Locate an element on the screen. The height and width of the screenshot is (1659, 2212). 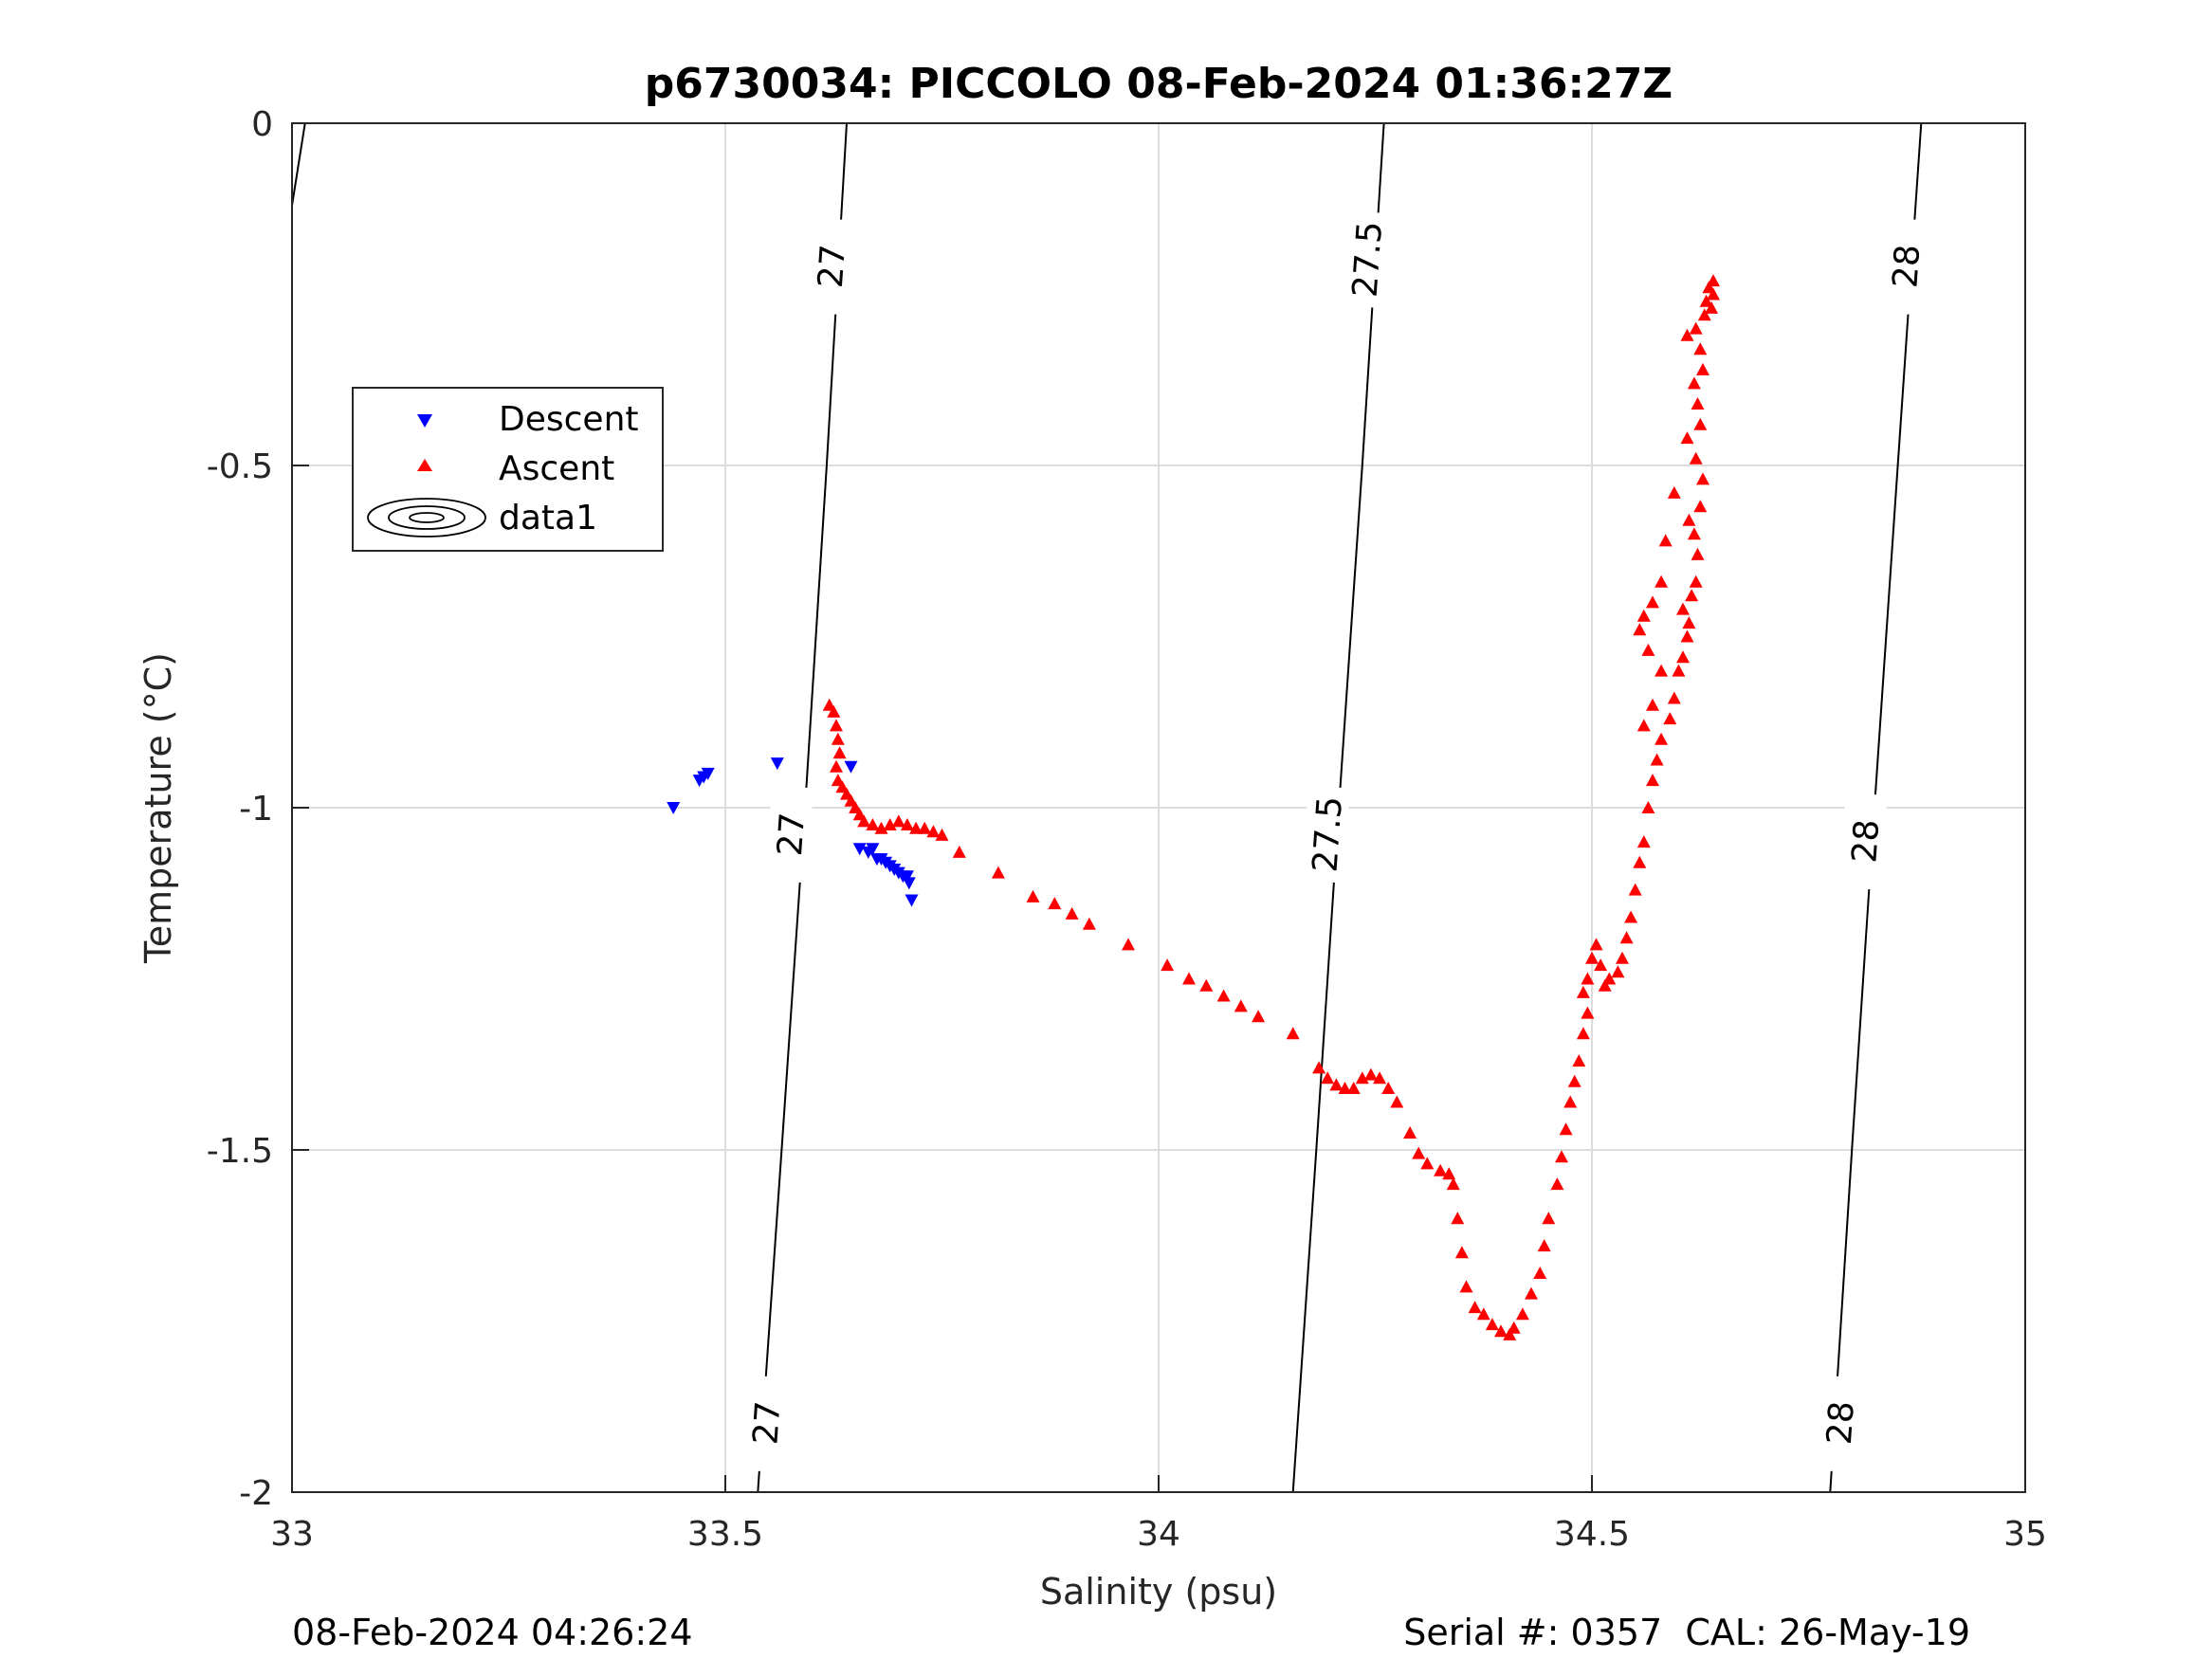
y-tick-labels: 0 -0.5 -1 -1.5 -2 is located at coordinates (240, 809).